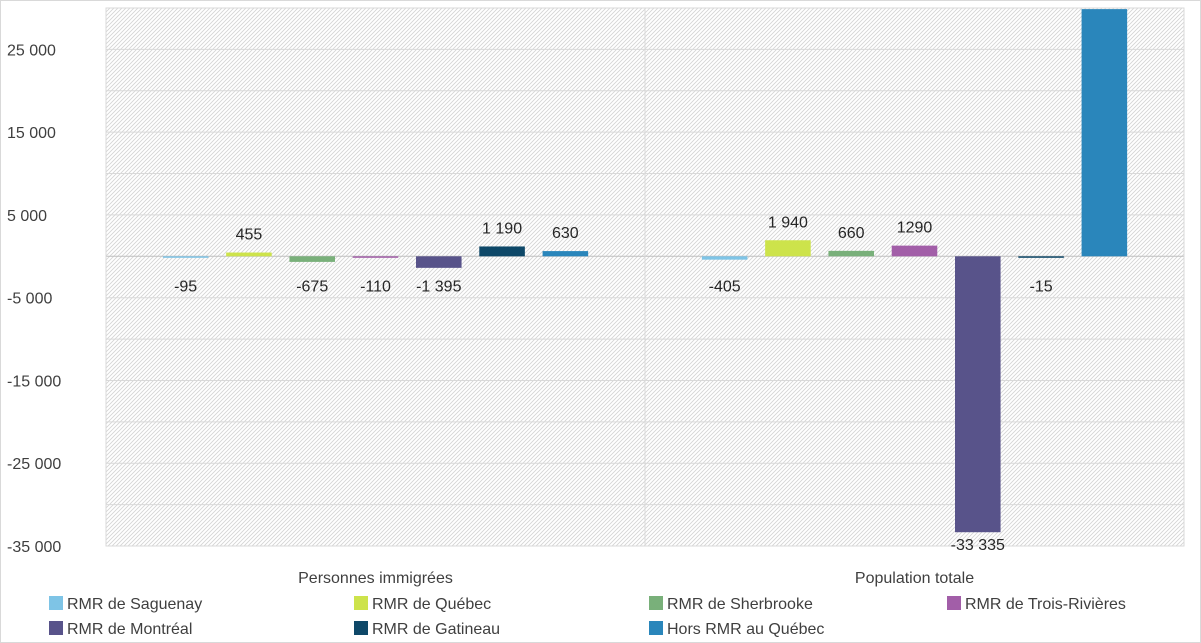  I want to click on bar-rmr-de-quebec-population-totale, so click(788, 248).